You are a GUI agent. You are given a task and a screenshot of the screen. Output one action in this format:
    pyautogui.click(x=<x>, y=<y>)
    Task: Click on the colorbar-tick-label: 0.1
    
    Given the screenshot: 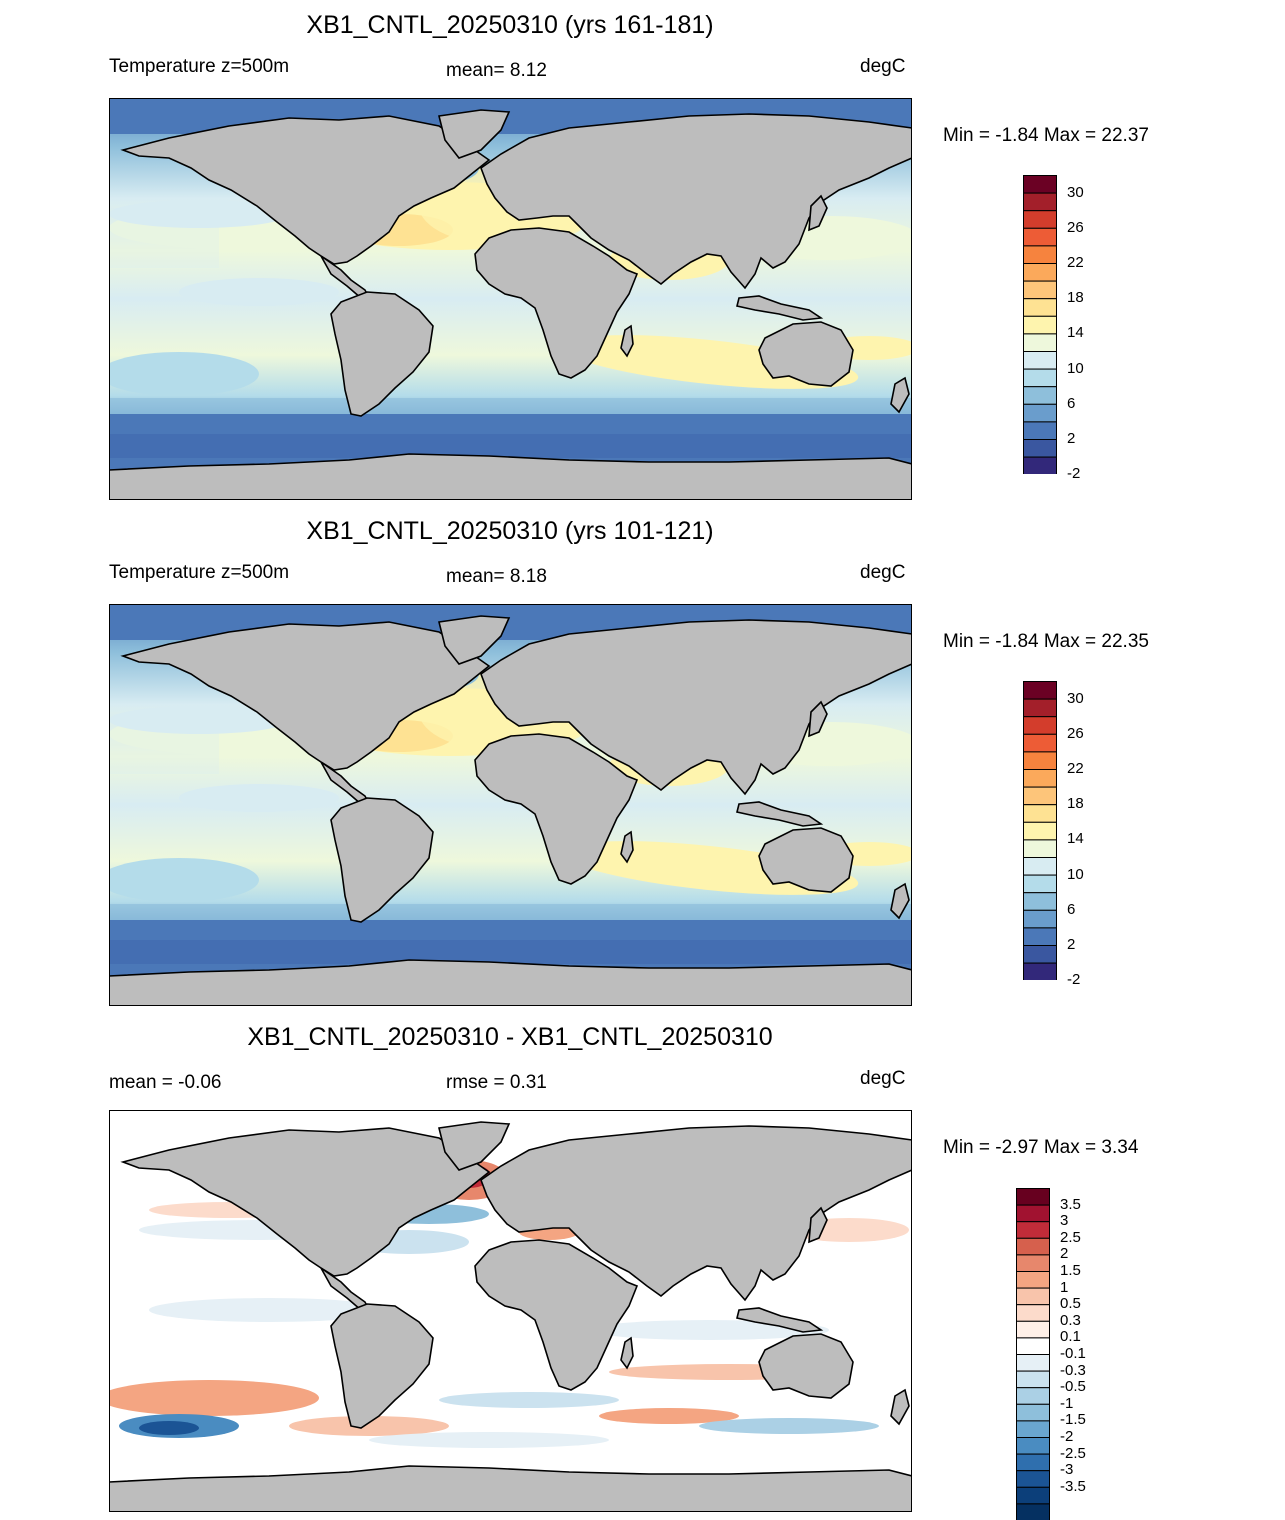 What is the action you would take?
    pyautogui.click(x=1070, y=1337)
    